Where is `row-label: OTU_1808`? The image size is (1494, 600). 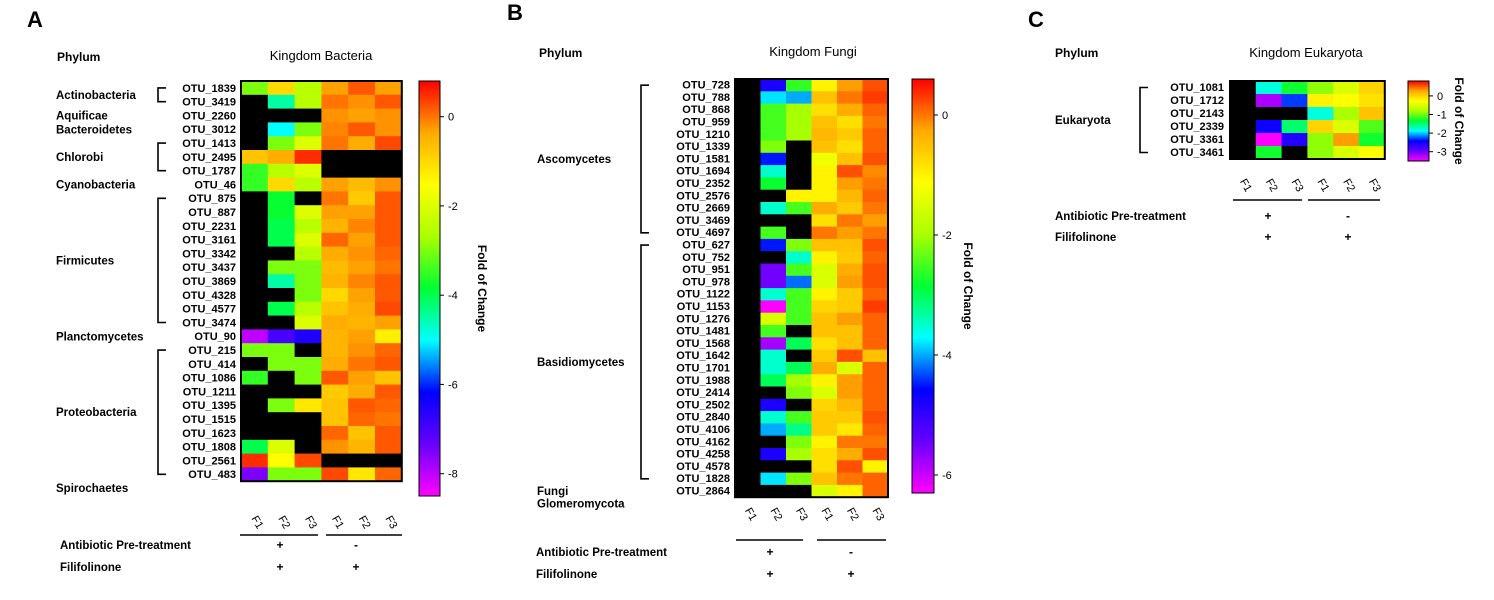
row-label: OTU_1808 is located at coordinates (209, 448).